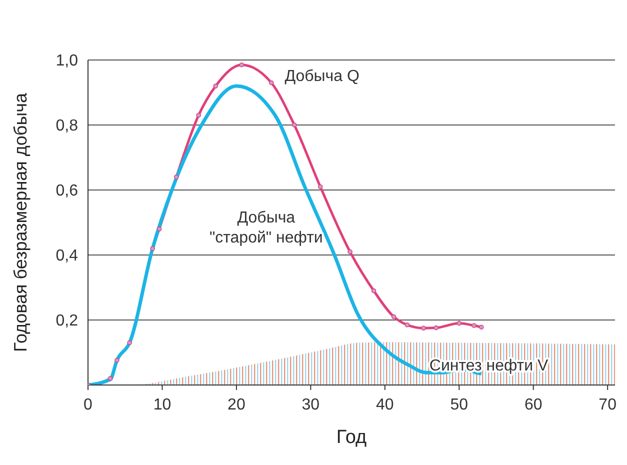 This screenshot has height=465, width=627. Describe the element at coordinates (20, 222) in the screenshot. I see `y-axis-title: Годовая безразмерная добыча` at that location.